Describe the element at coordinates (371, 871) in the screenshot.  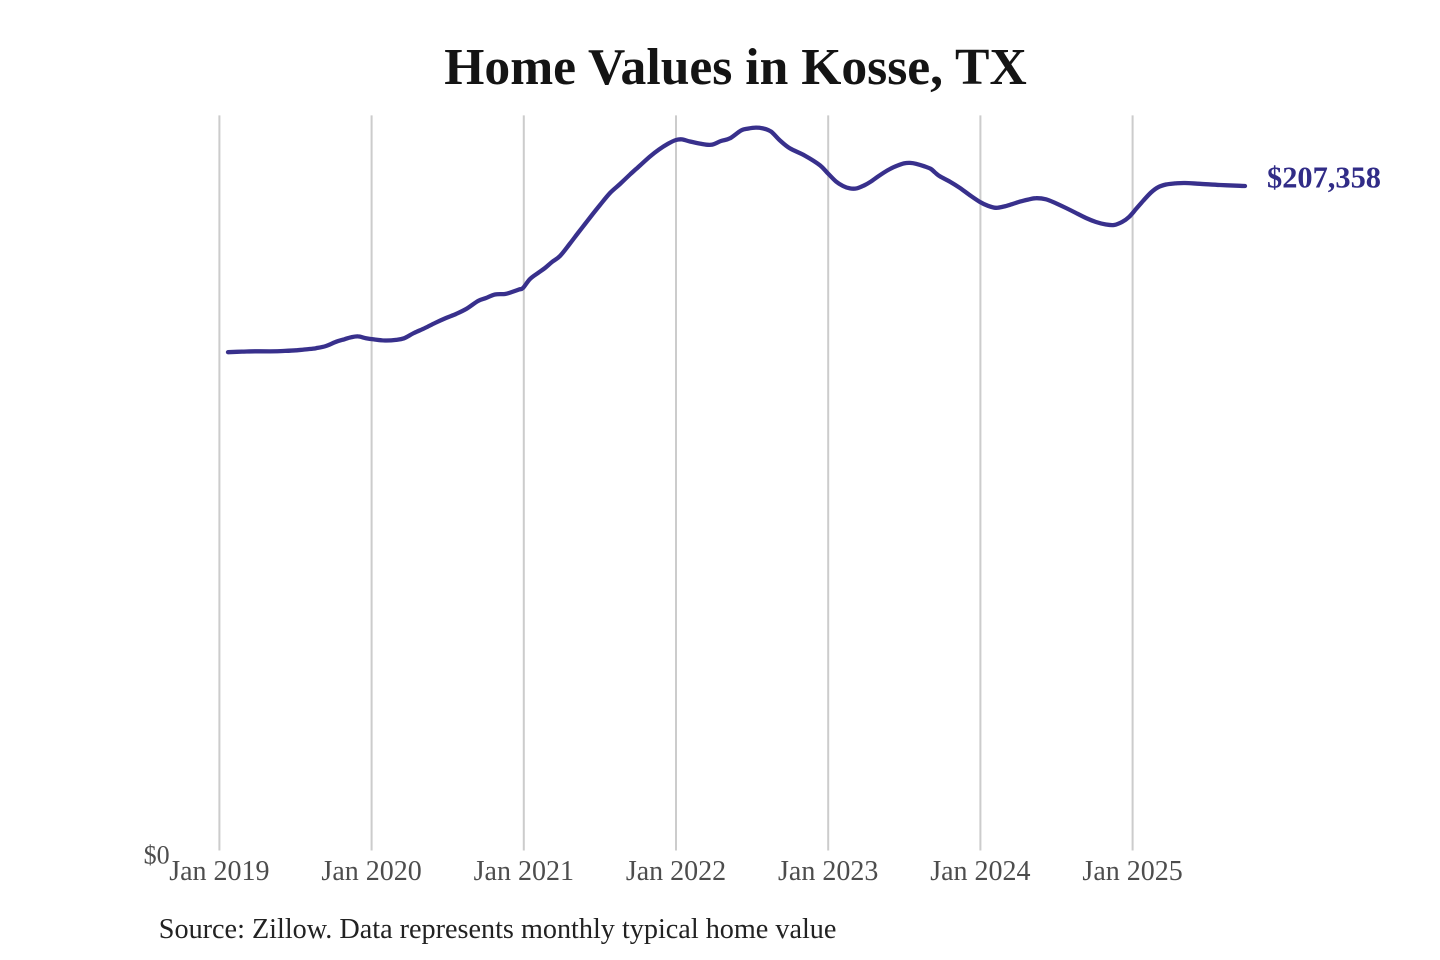
I see `svg-text: Jan 2020` at that location.